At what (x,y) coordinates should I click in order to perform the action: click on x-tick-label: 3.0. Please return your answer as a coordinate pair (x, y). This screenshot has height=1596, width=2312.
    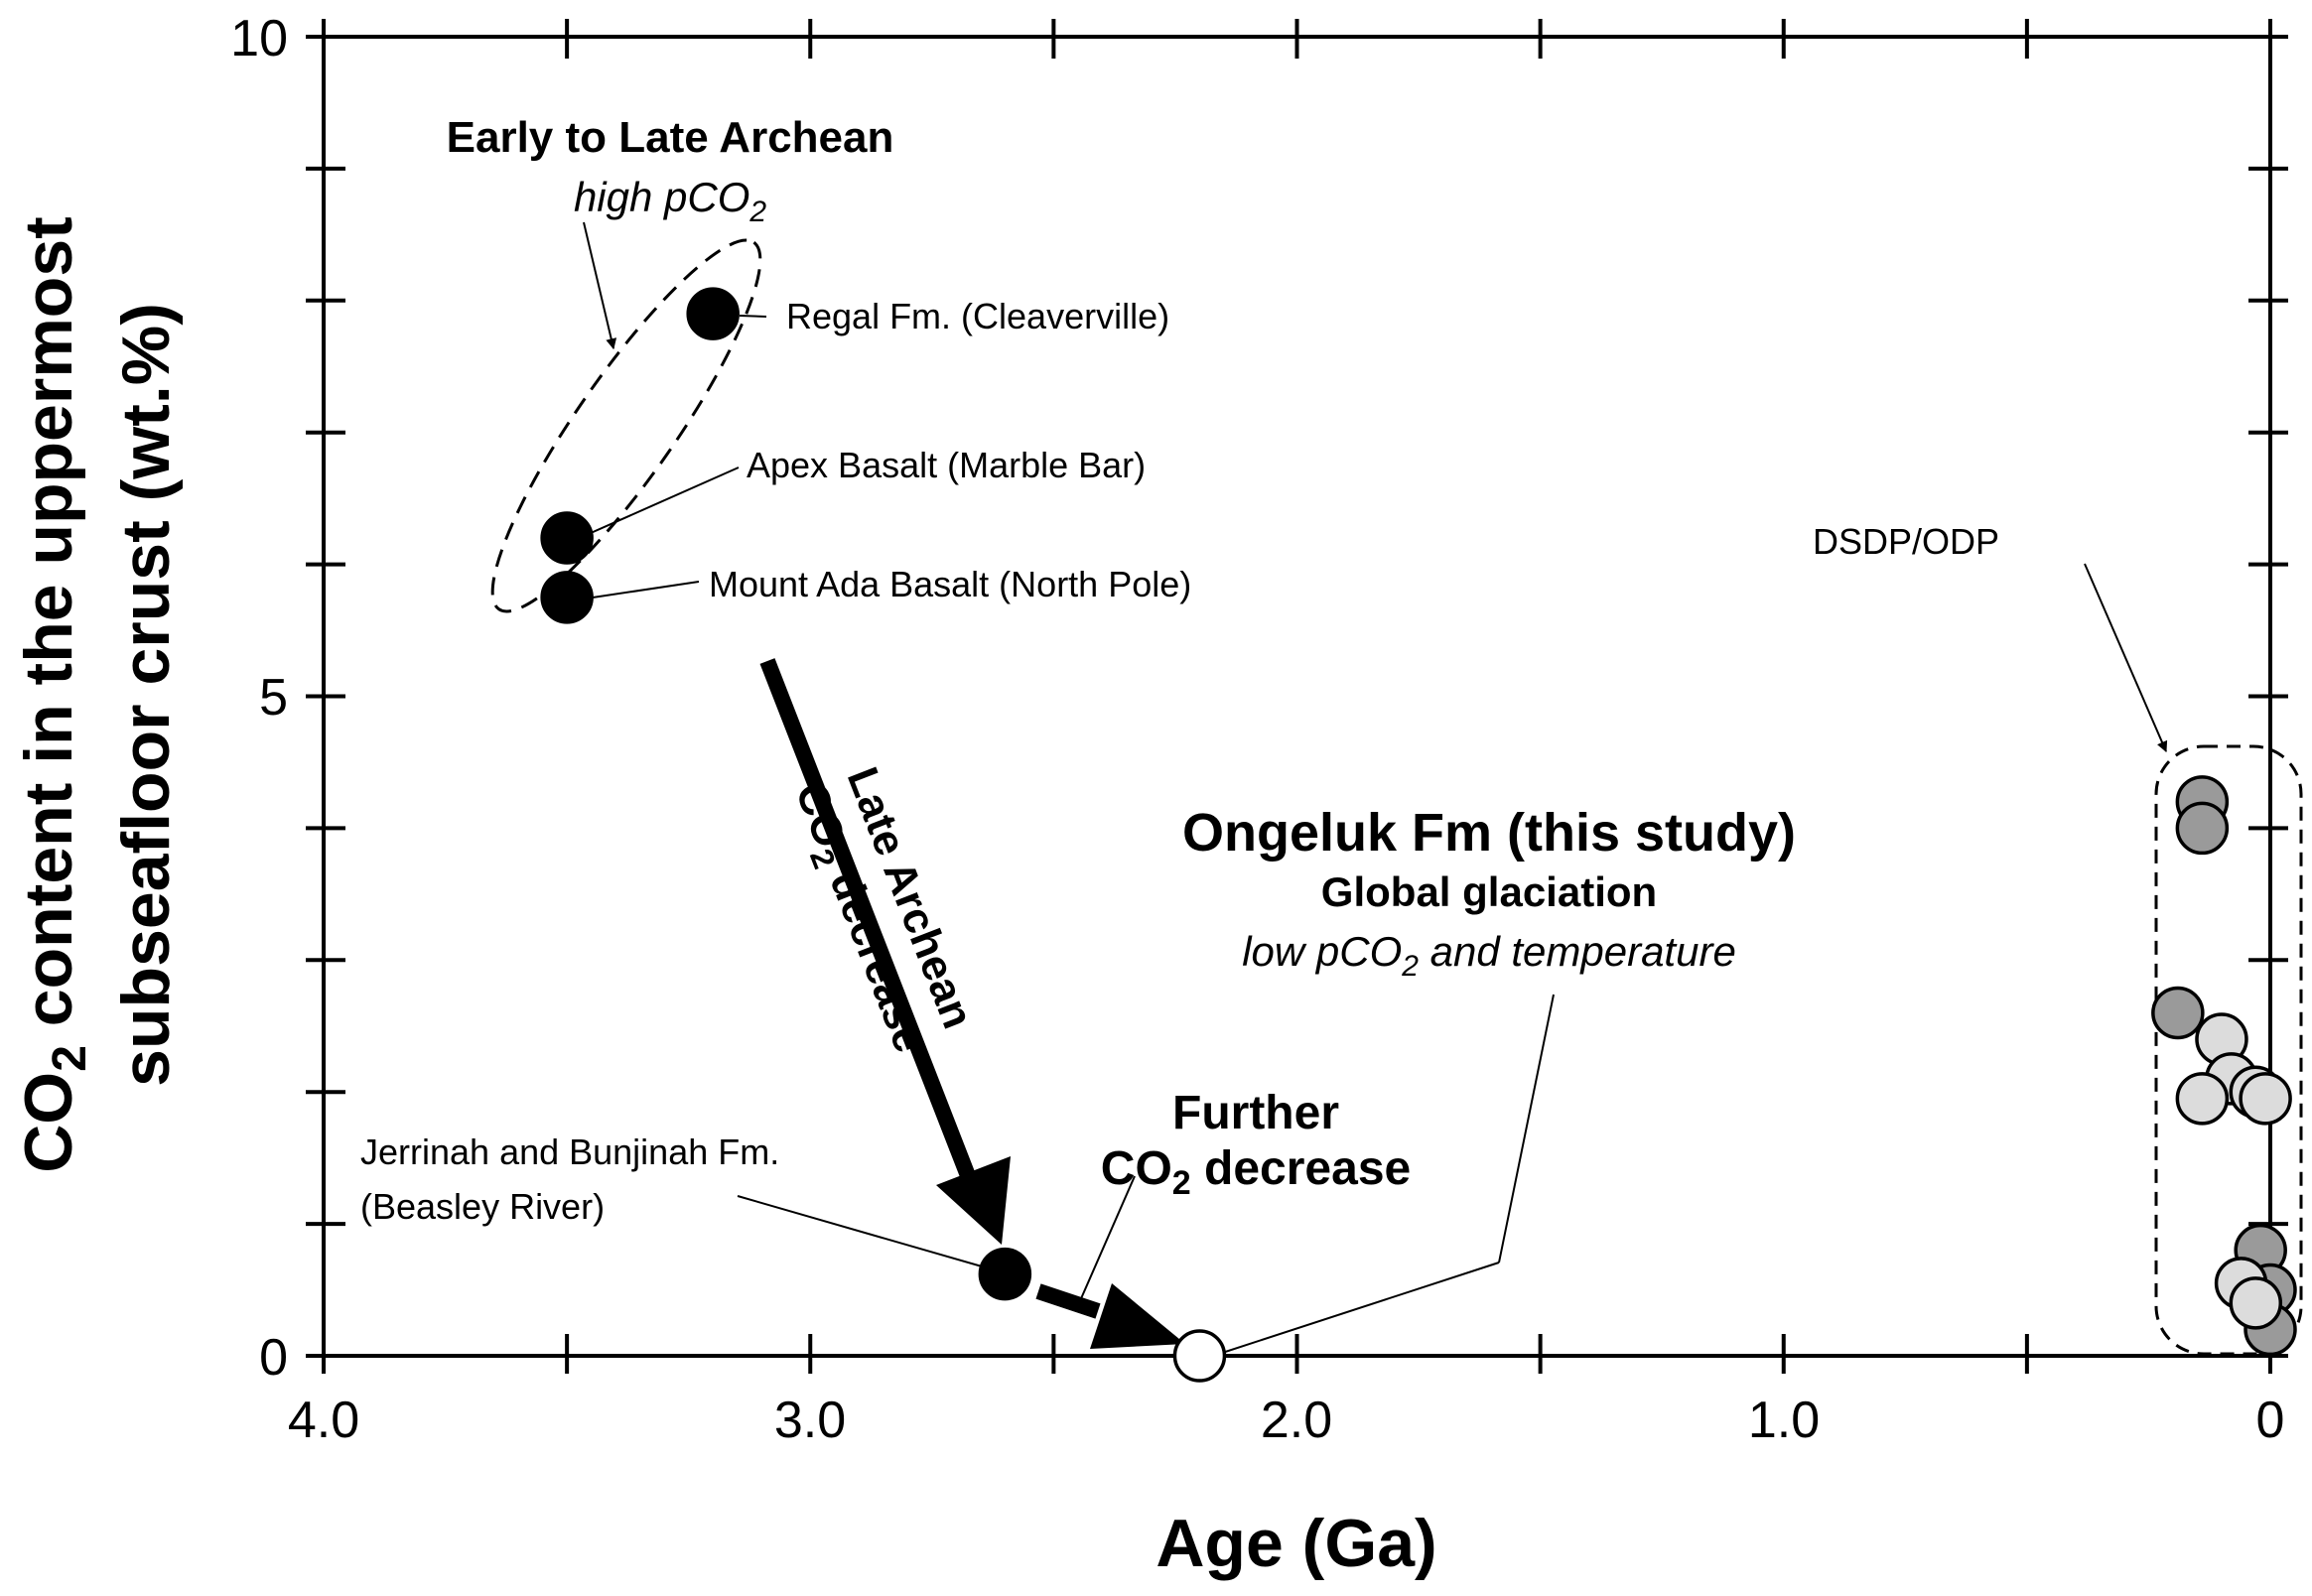
    Looking at the image, I should click on (810, 1420).